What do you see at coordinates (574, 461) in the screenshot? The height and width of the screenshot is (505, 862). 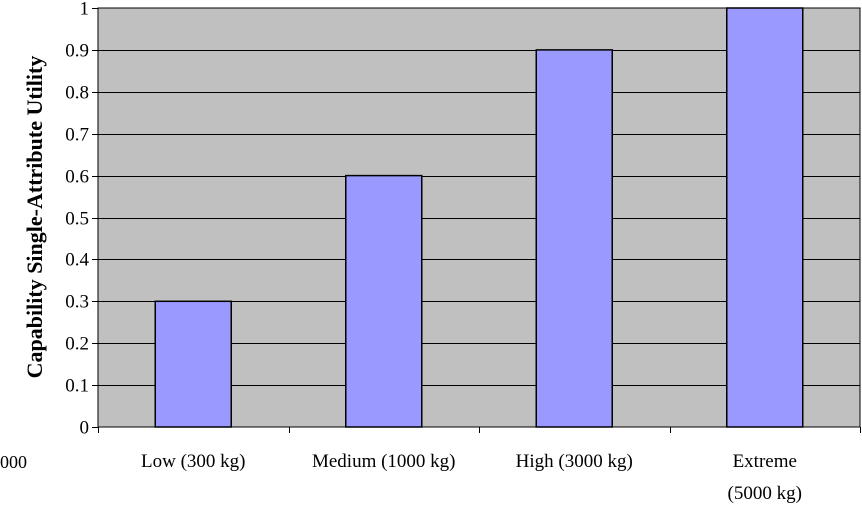 I see `x-tick-label-2: High (3000 kg)` at bounding box center [574, 461].